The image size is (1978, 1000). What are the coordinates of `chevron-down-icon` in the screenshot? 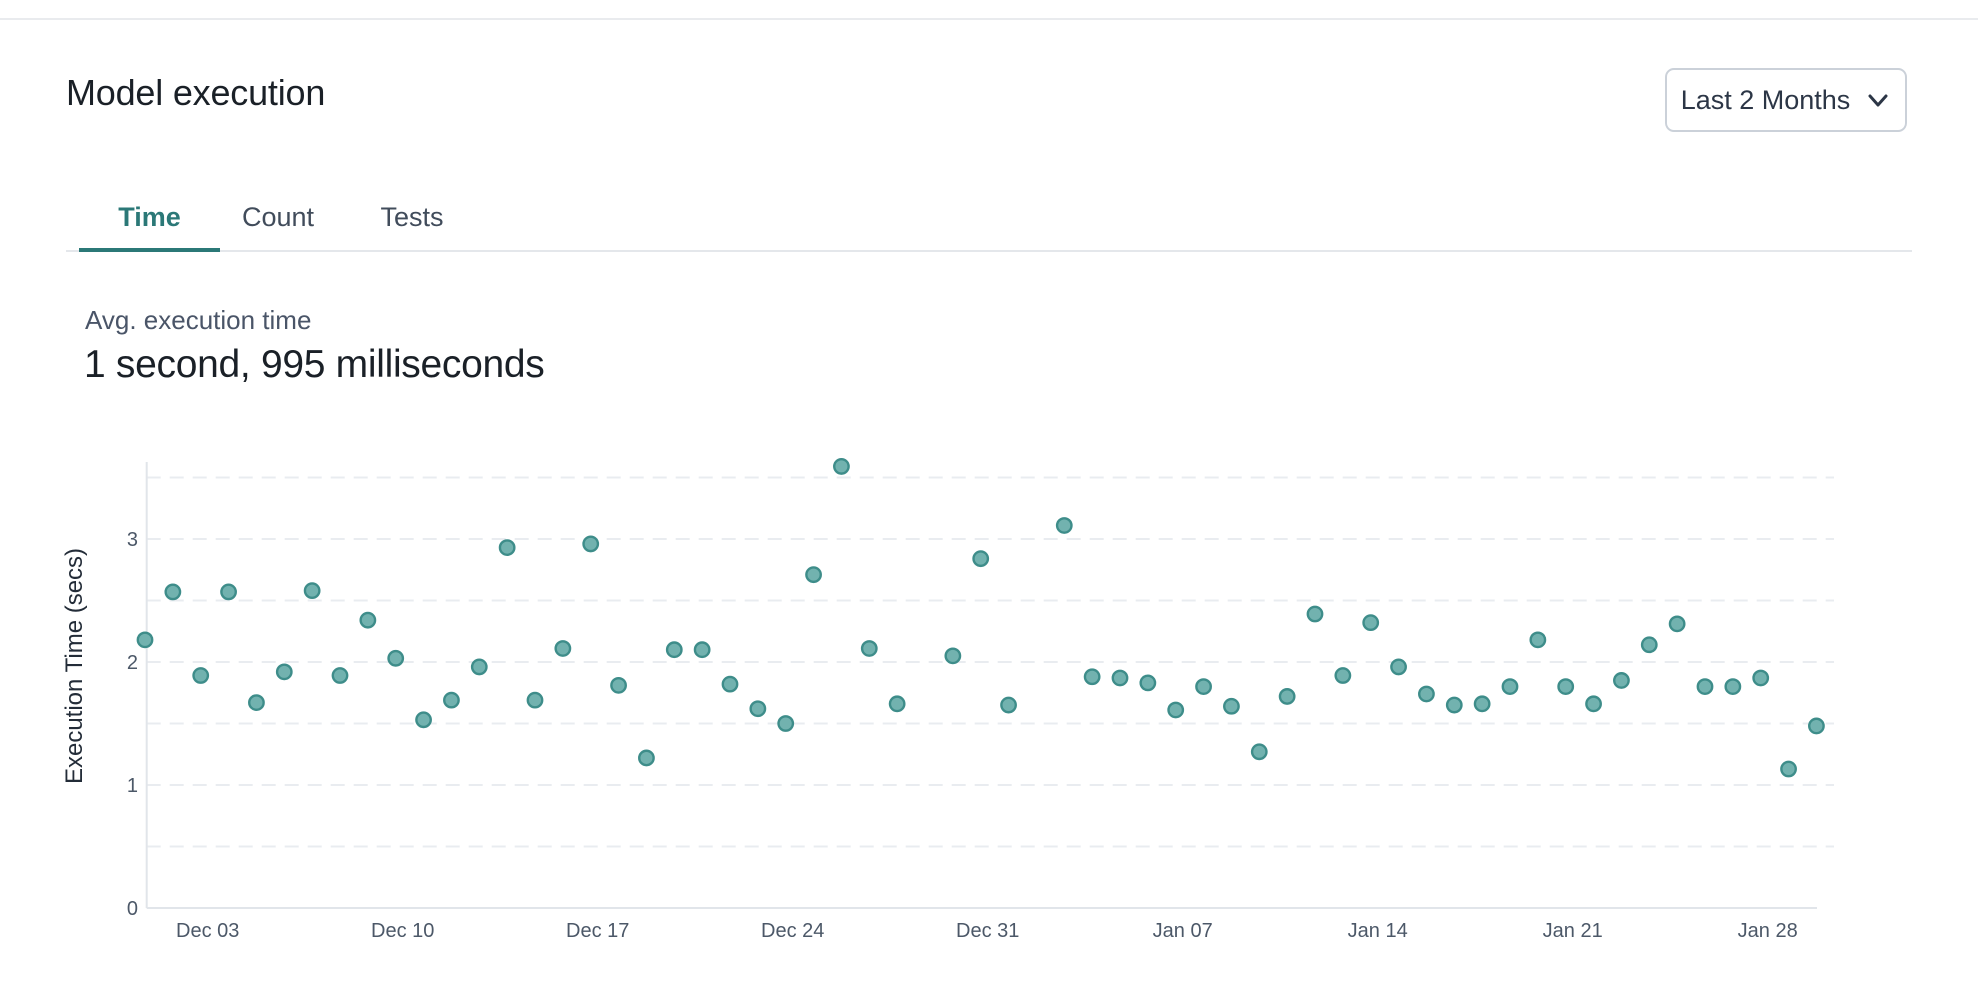 It's located at (1878, 100).